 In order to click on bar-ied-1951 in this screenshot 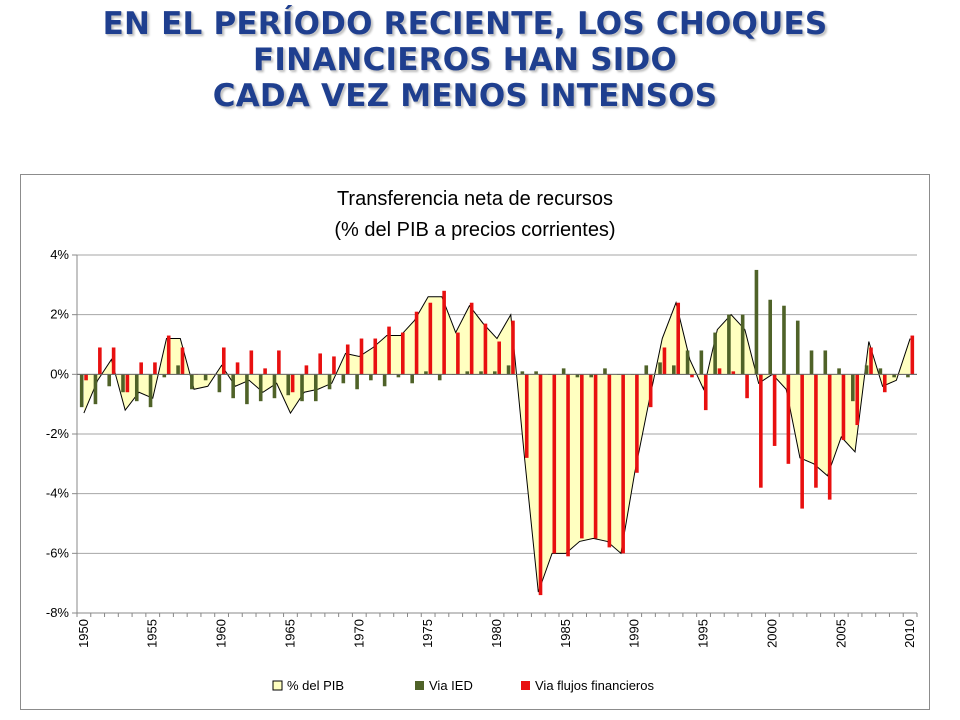, I will do `click(95, 389)`.